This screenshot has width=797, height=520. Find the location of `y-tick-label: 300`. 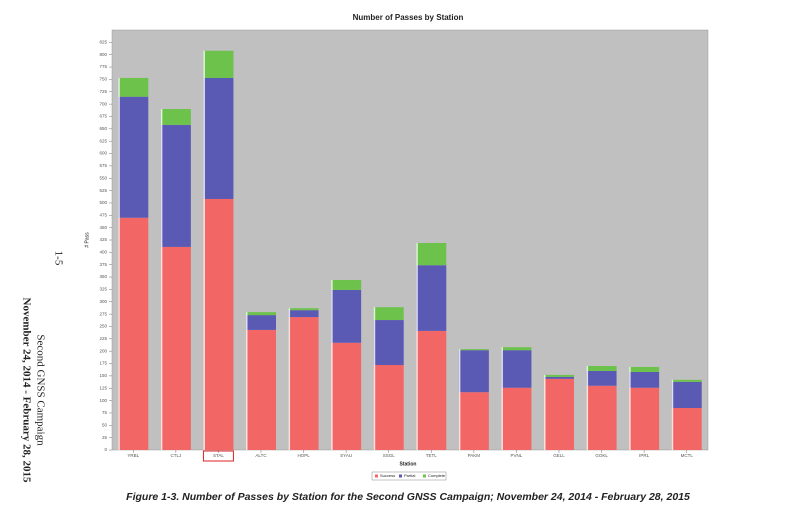

y-tick-label: 300 is located at coordinates (103, 301).